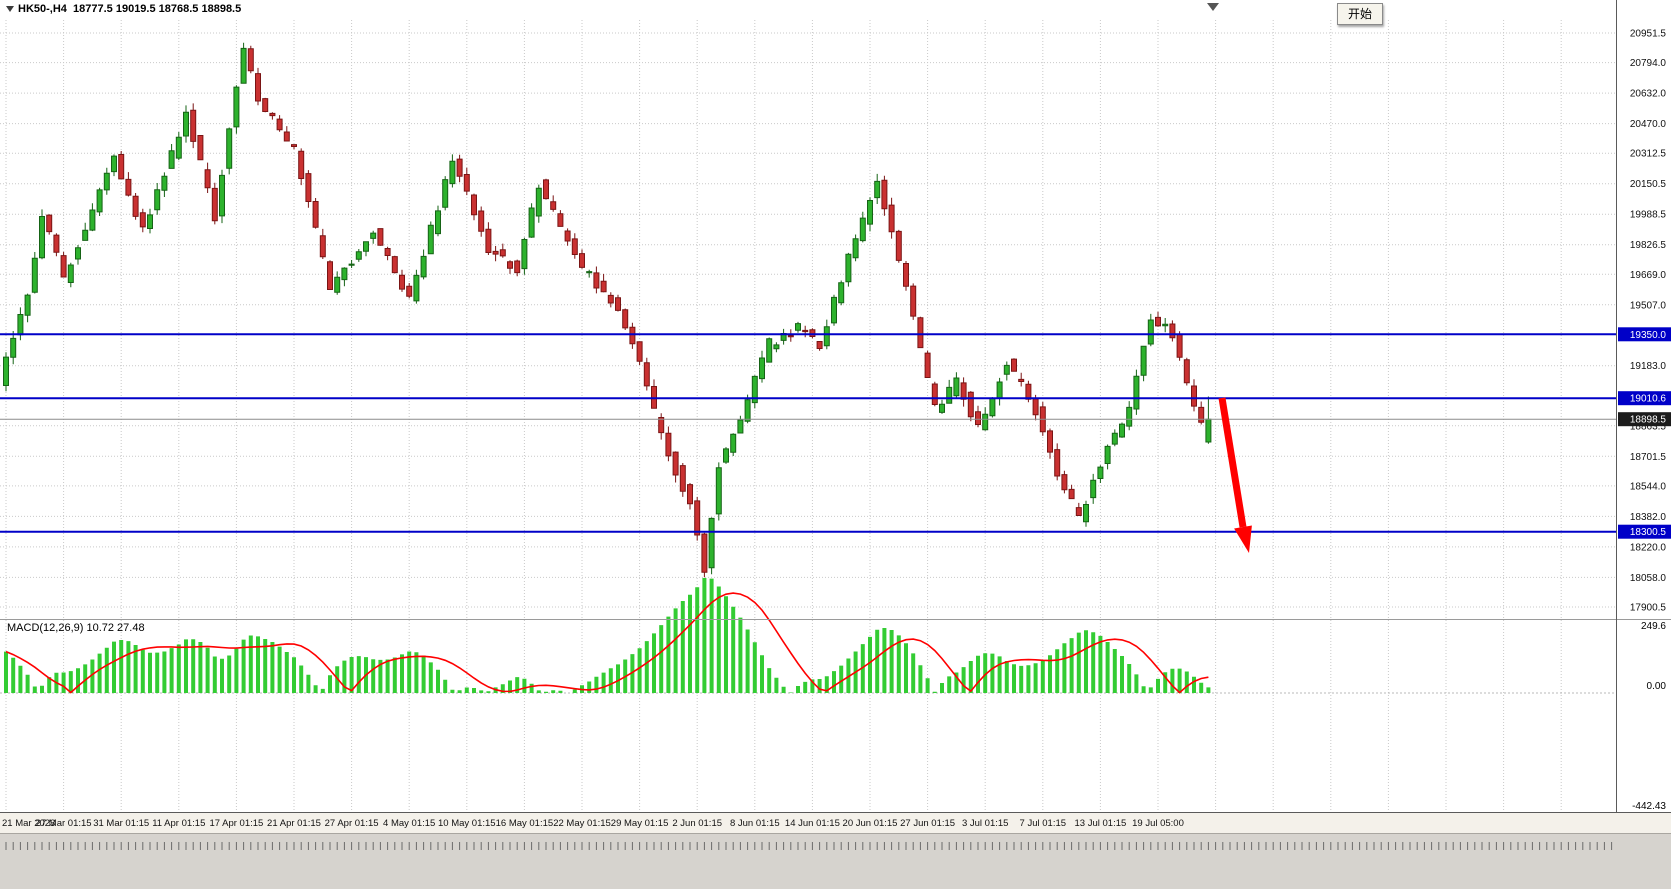  I want to click on price-tick-label: 20312.5, so click(1648, 154).